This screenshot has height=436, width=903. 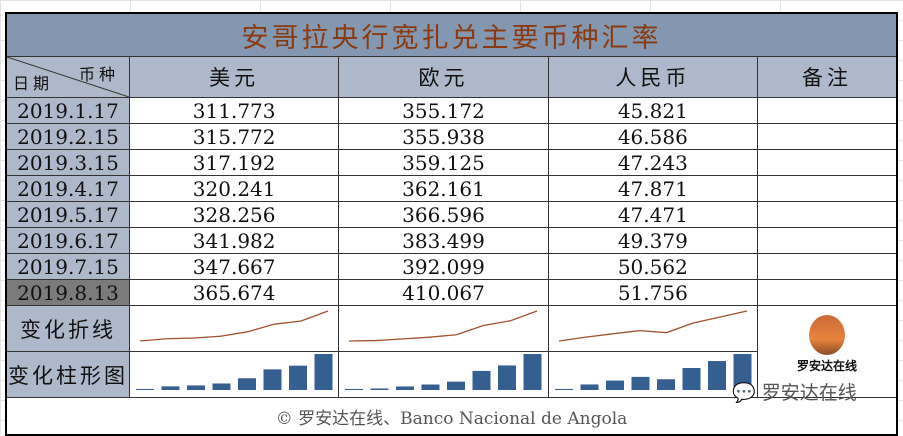 I want to click on eur-cell: 355.172, so click(x=443, y=110).